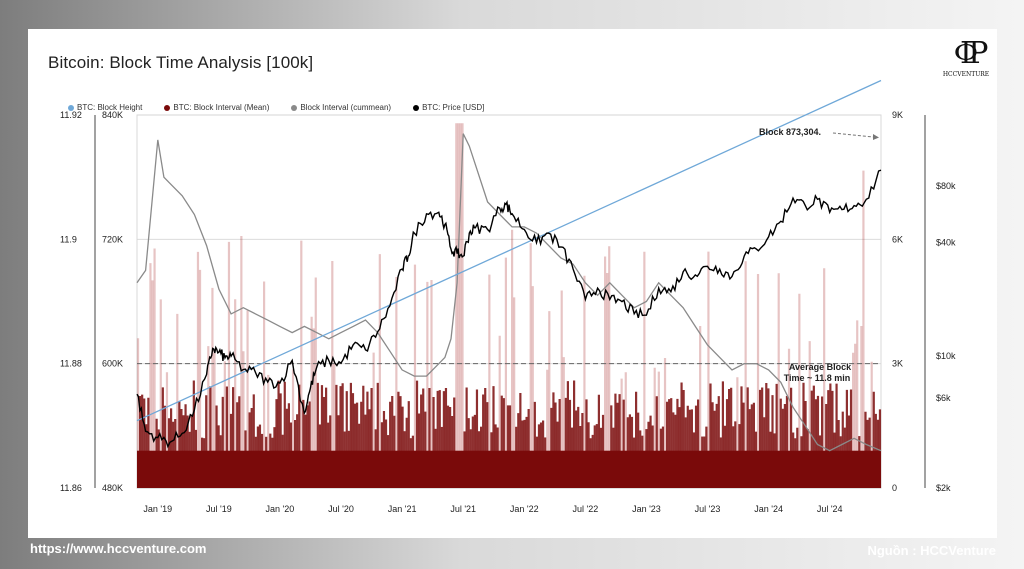 The image size is (1024, 569). What do you see at coordinates (946, 356) in the screenshot?
I see `price-tick-label: $10k` at bounding box center [946, 356].